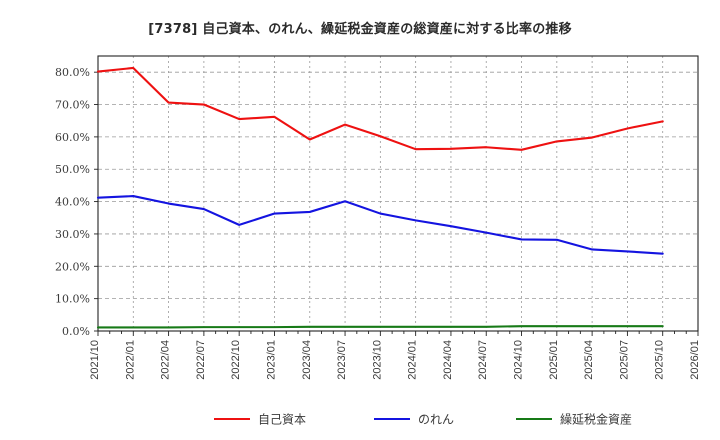  I want to click on y-axis-tick-label: 60.0%, so click(72, 137).